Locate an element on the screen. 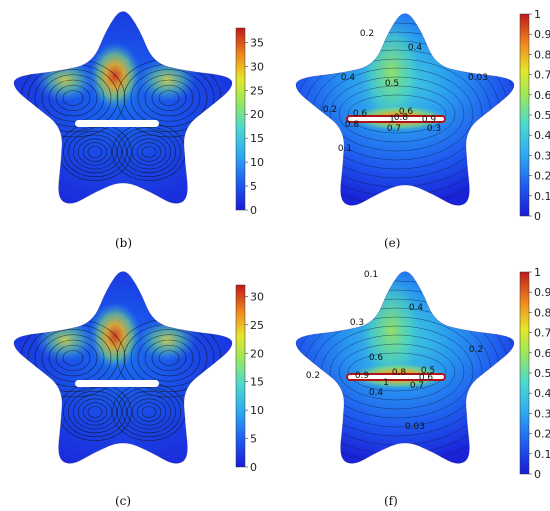 This screenshot has height=511, width=550. colorbar-gradient is located at coordinates (240, 119).